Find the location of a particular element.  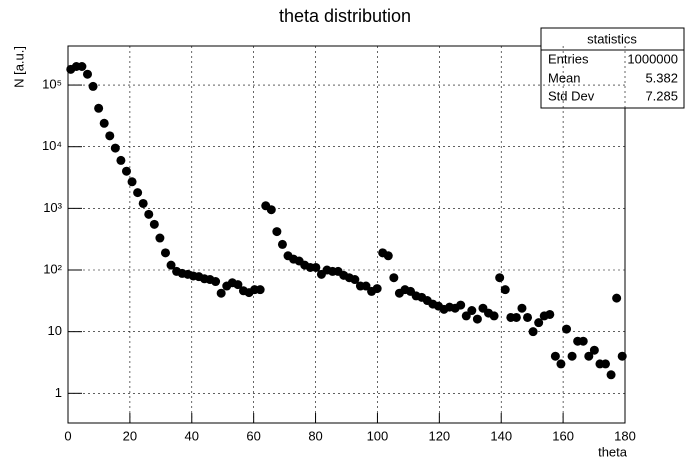

x-axis-label: theta is located at coordinates (613, 451).